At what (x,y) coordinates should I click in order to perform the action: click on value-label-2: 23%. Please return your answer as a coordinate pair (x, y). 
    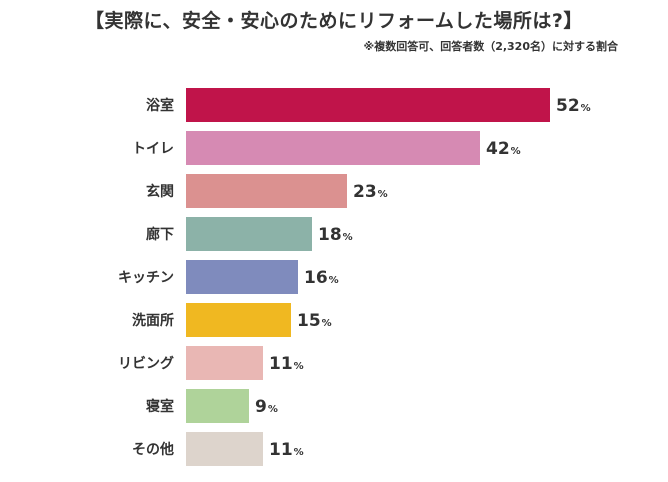
    Looking at the image, I should click on (370, 192).